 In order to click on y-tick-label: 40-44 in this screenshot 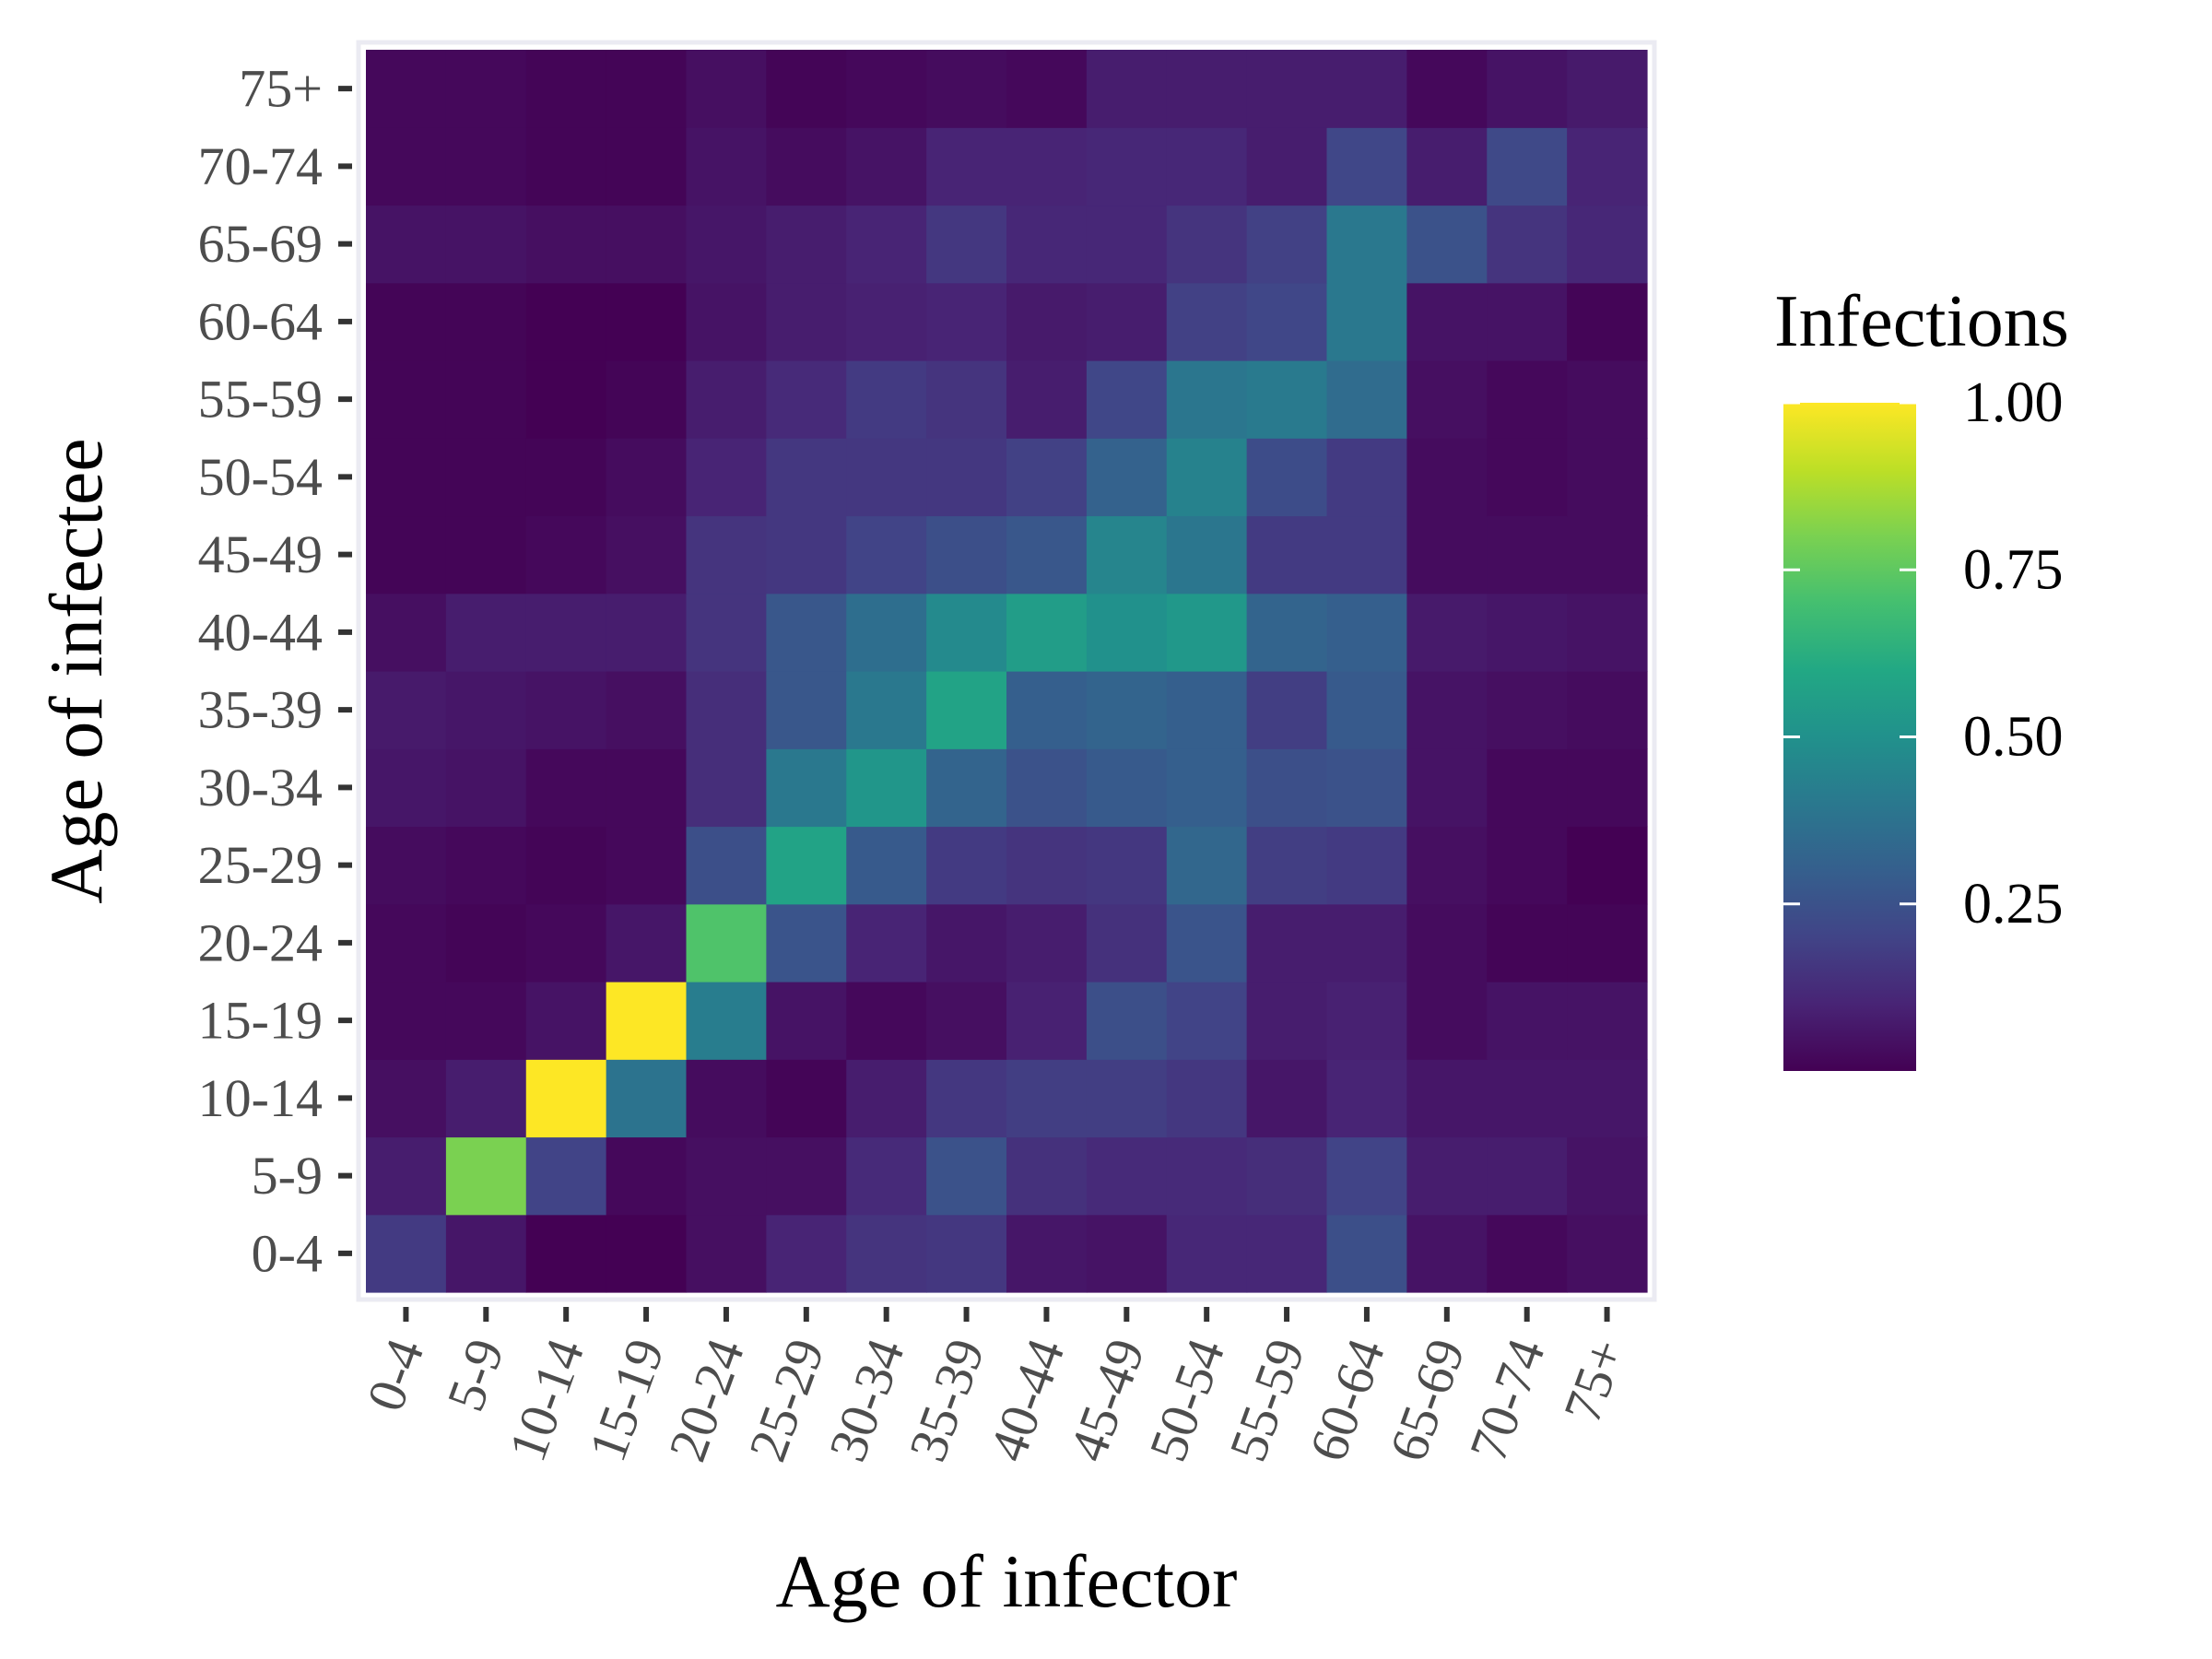, I will do `click(260, 632)`.